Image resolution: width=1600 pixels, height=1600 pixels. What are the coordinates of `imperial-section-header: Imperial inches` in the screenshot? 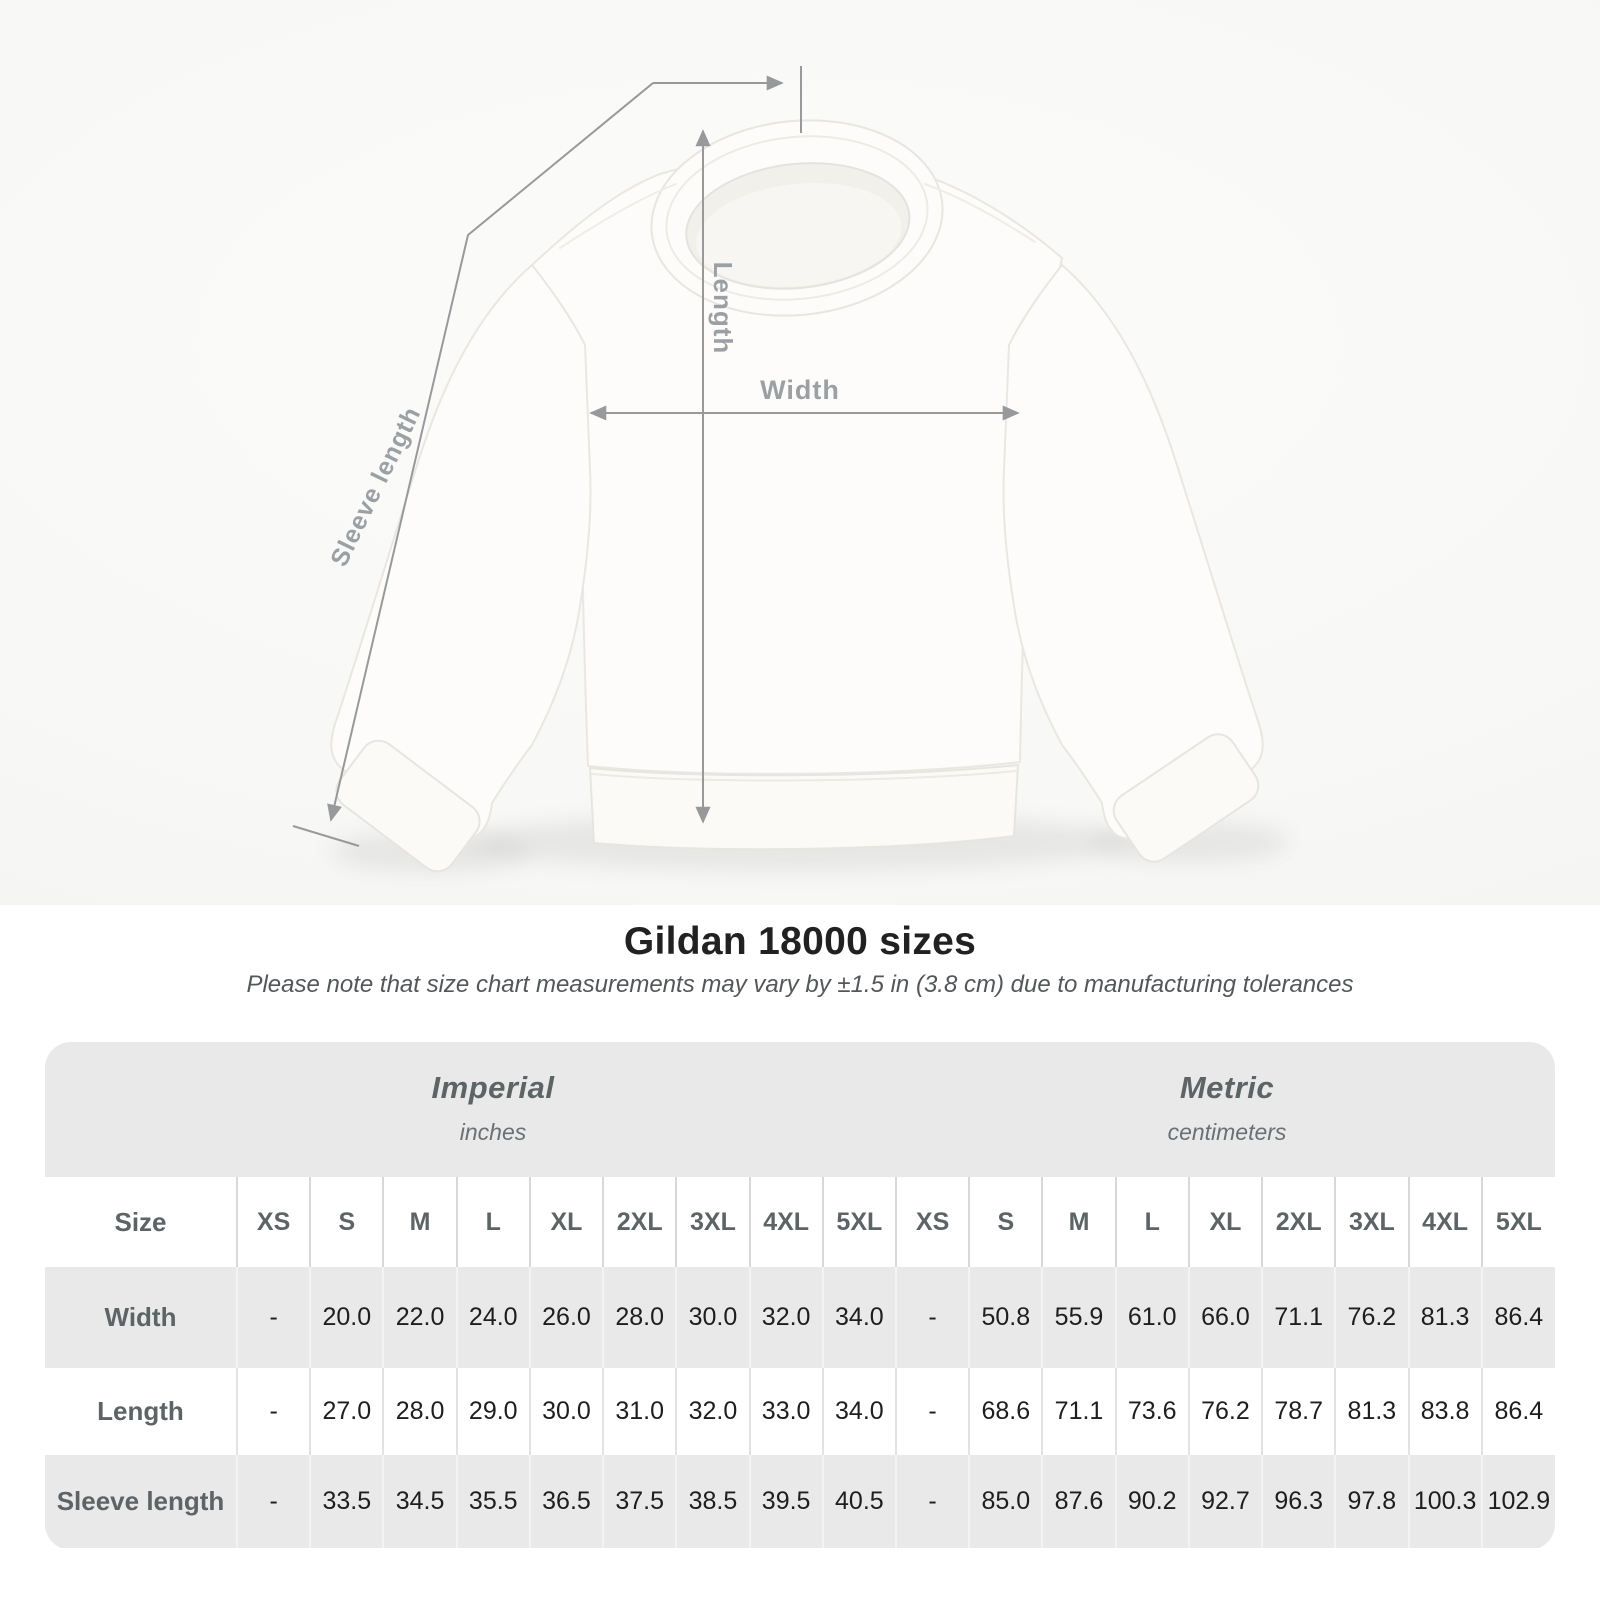 It's located at (493, 1094).